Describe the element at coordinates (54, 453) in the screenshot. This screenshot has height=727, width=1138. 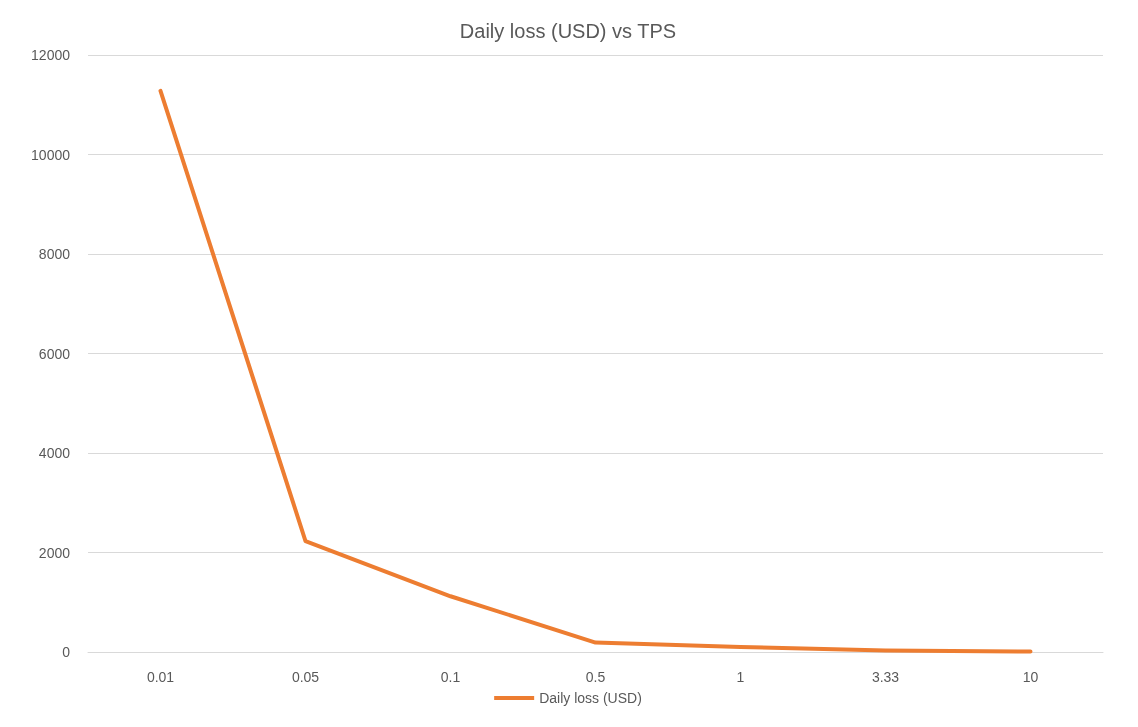
I see `y-tick-label: 4000` at that location.